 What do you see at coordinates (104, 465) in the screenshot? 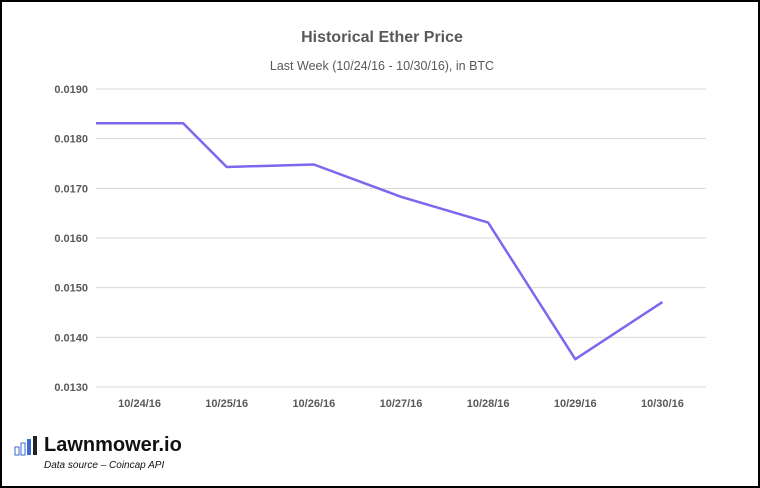
I see `data-source-note: Data source – Coincap API` at bounding box center [104, 465].